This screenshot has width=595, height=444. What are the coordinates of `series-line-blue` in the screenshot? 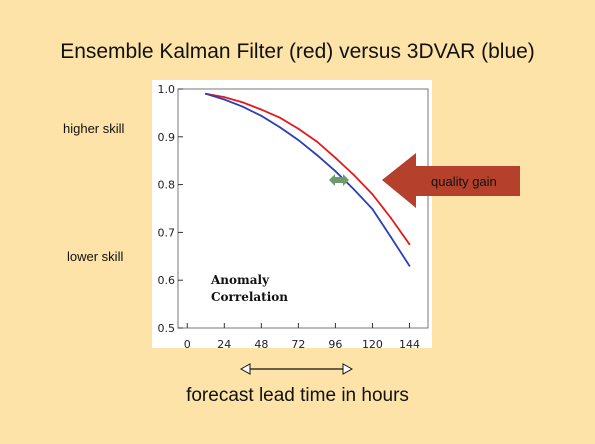 It's located at (308, 179).